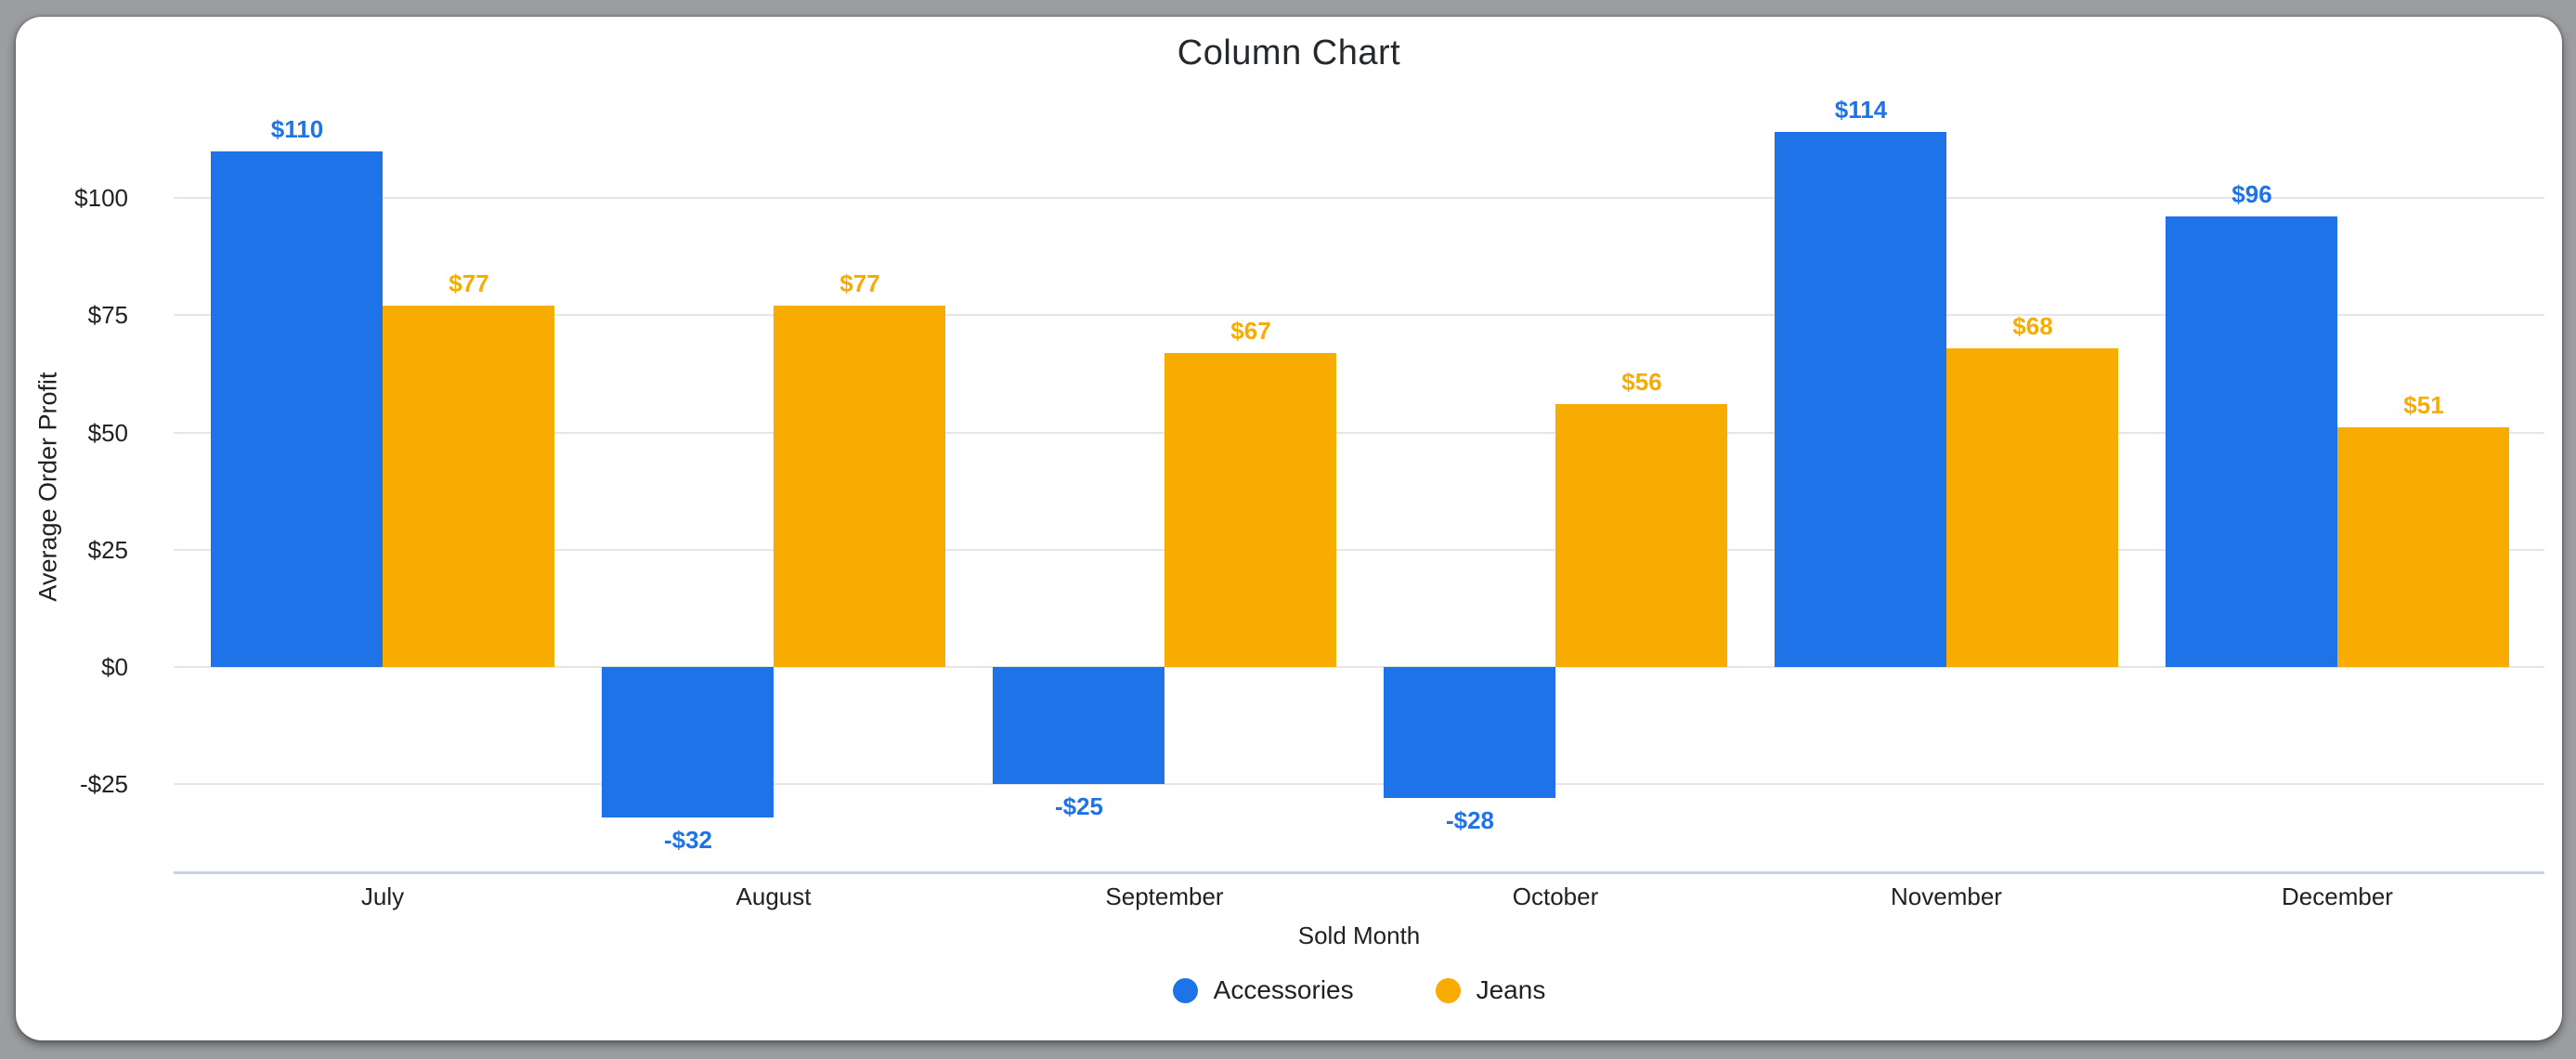  I want to click on bar-value-label: $96, so click(2251, 194).